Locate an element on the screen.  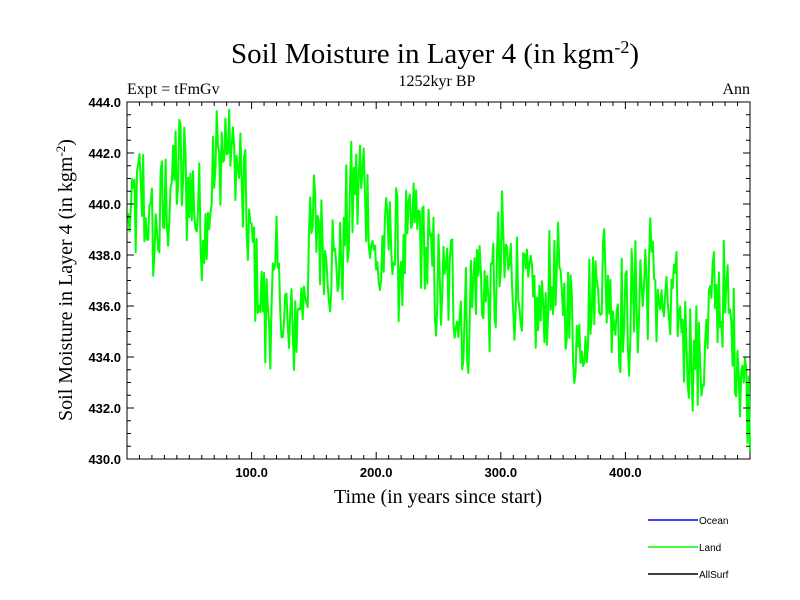
y-tick-label: 442.0 is located at coordinates (104, 153).